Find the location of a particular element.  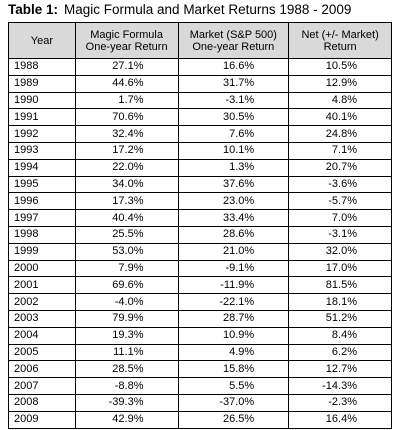

table-row: 1995 34.0% 37.6% -3.6% is located at coordinates (200, 184).